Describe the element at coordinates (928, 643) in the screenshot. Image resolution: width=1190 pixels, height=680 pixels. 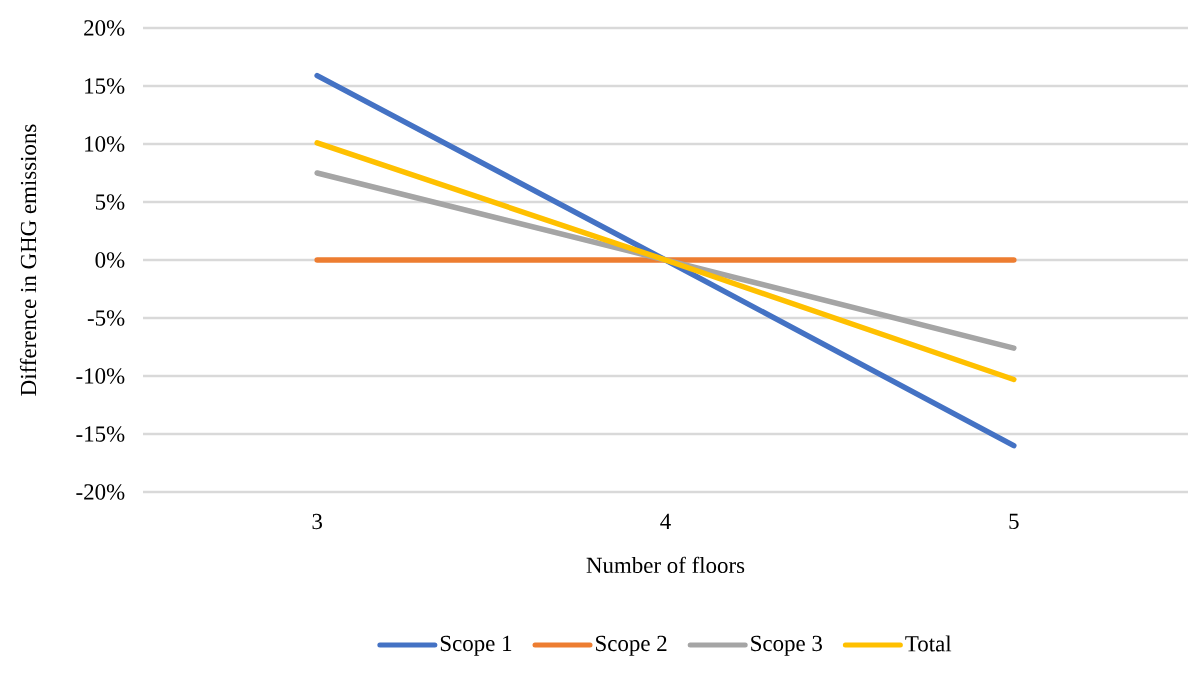
I see `legend-label: Total` at that location.